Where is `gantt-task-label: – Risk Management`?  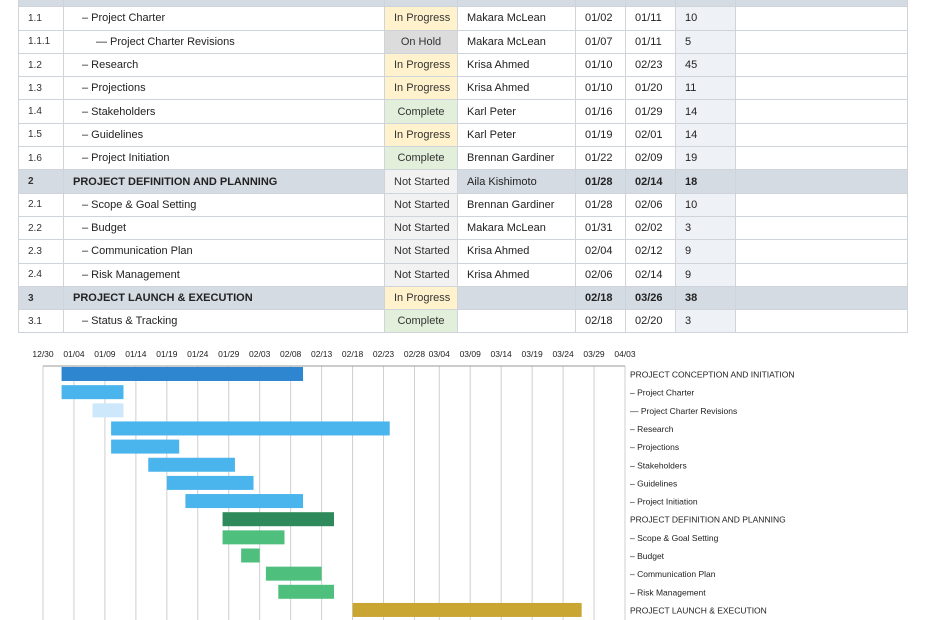 gantt-task-label: – Risk Management is located at coordinates (668, 592).